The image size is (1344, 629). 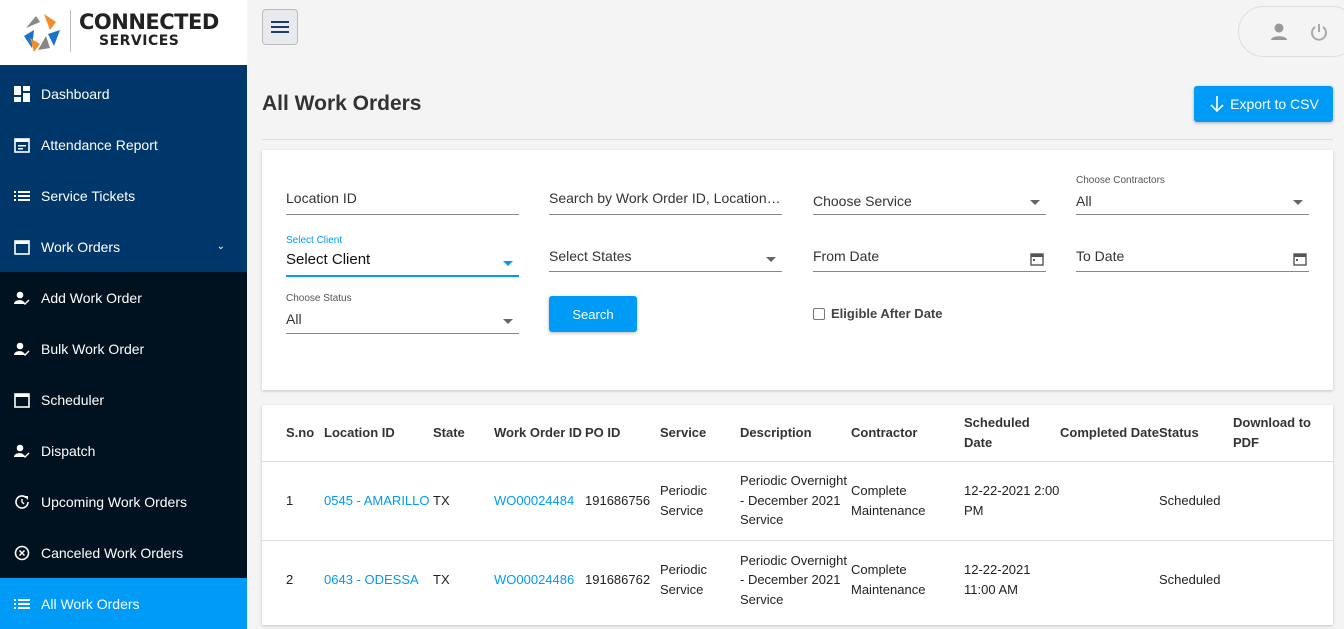 I want to click on sidebar-item-attendance-report: Attendance Report, so click(x=123, y=144).